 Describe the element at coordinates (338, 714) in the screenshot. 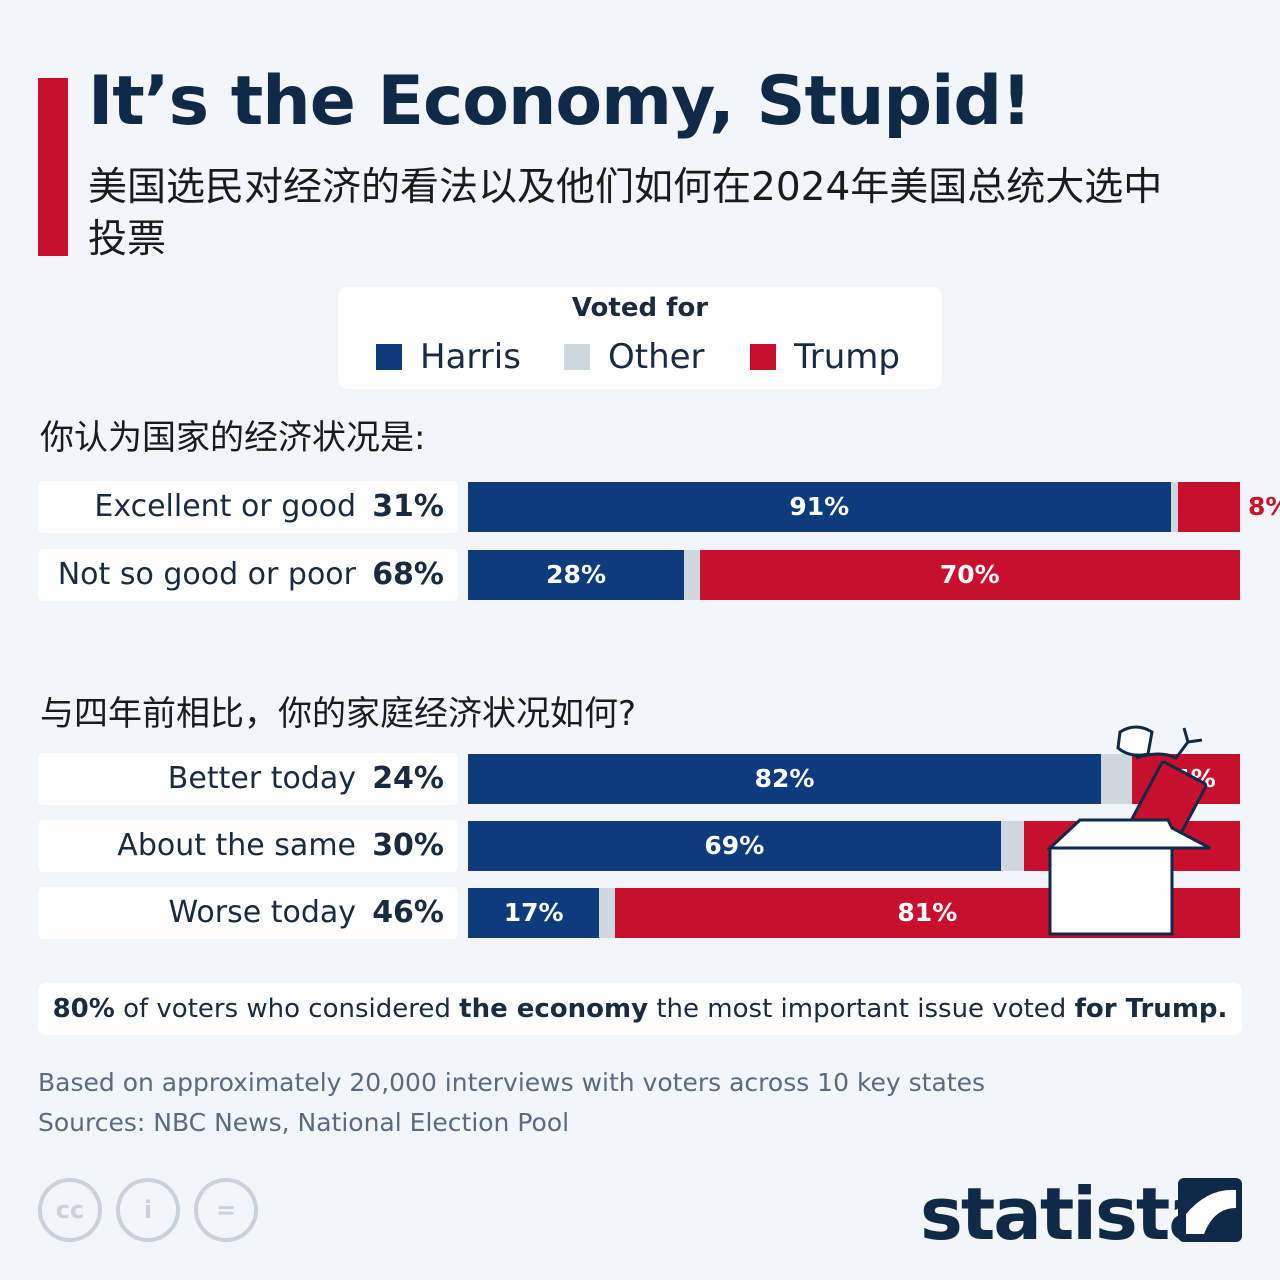

I see `chart-2-title: 与四年前相比，你的家庭经济状况如何?` at that location.